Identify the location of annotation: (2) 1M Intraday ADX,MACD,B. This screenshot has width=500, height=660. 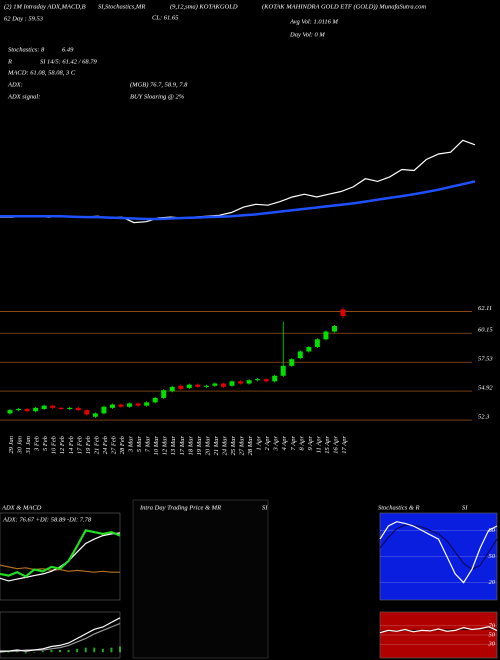
(45, 6).